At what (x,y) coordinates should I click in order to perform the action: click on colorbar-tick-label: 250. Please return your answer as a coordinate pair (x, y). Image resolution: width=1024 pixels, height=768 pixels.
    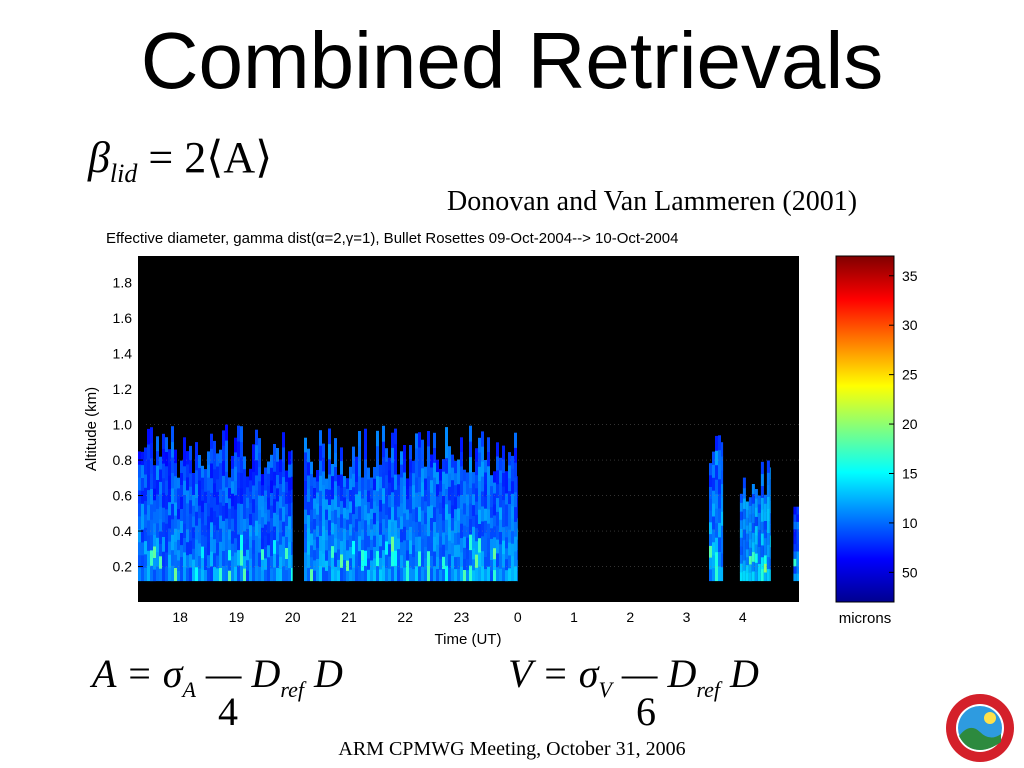
    Looking at the image, I should click on (910, 375).